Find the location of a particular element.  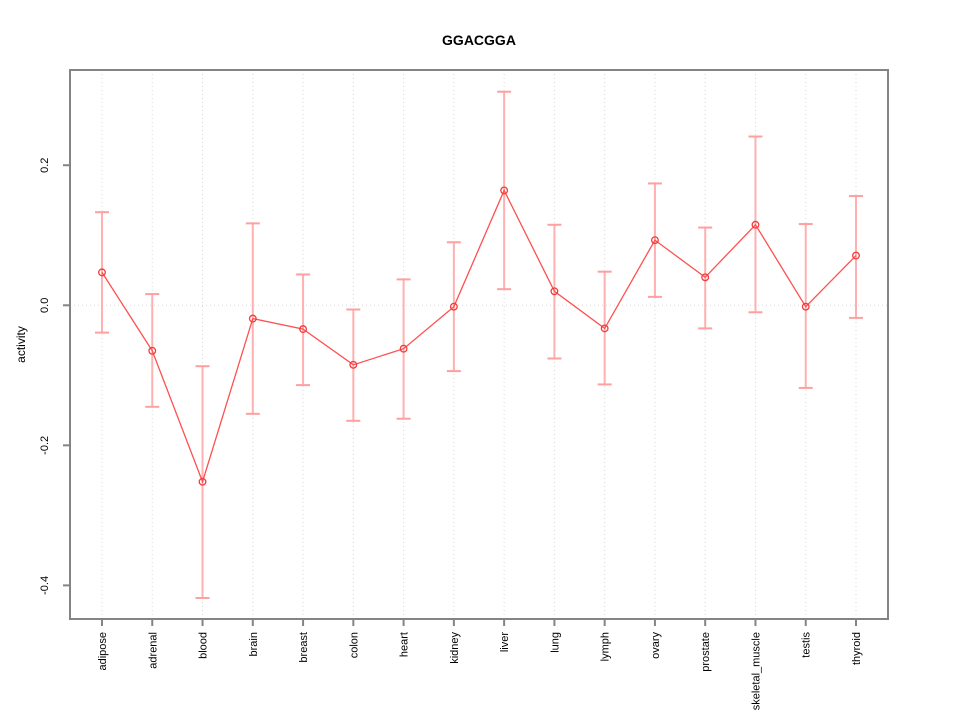

x-tick-label: breast is located at coordinates (304, 647).